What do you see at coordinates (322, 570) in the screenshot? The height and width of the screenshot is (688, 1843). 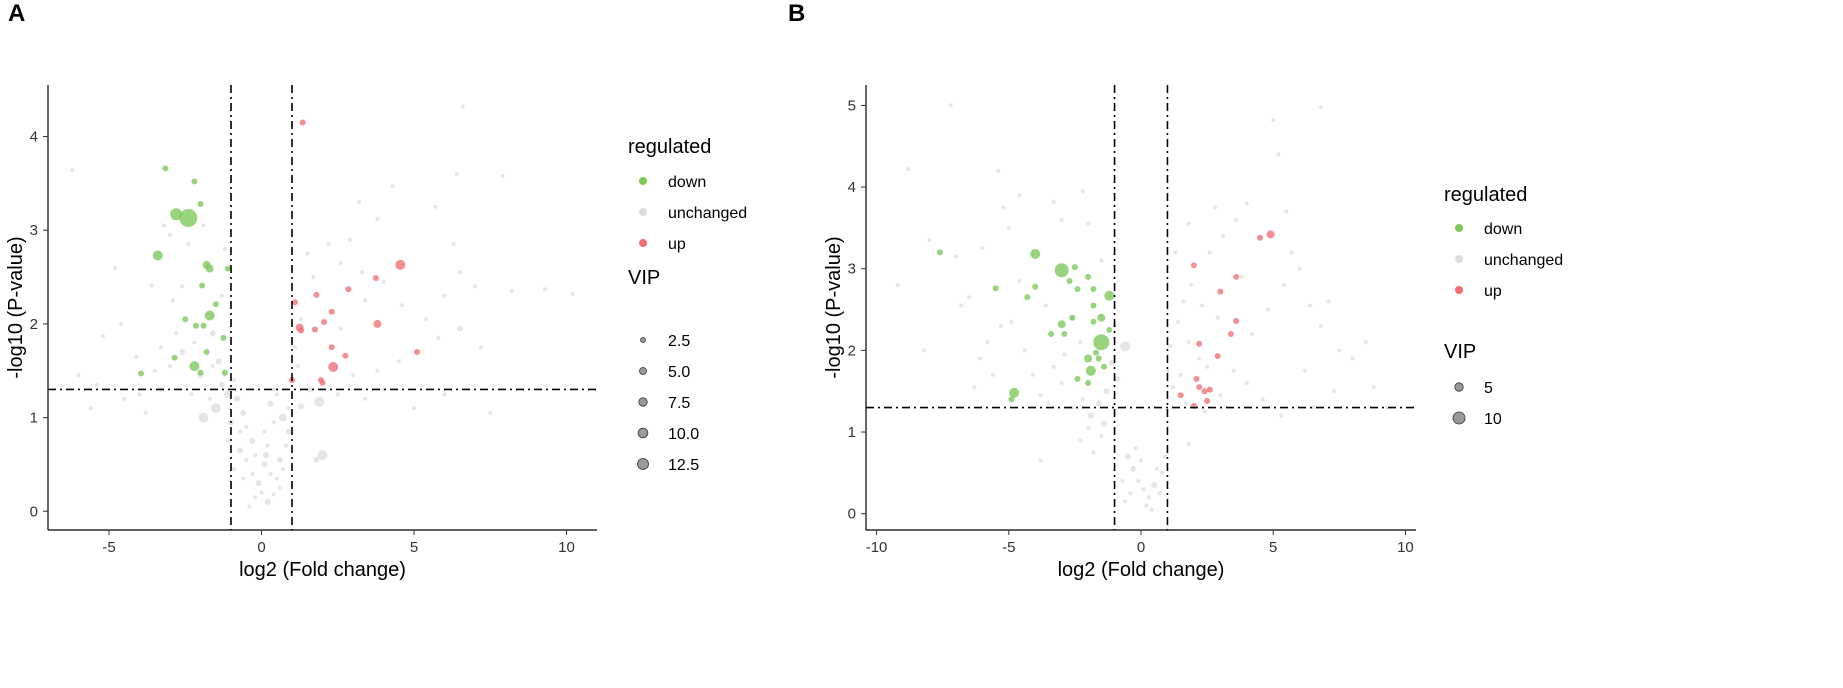 I see `panel-a-x-axis-title: log2 (Fold change)` at bounding box center [322, 570].